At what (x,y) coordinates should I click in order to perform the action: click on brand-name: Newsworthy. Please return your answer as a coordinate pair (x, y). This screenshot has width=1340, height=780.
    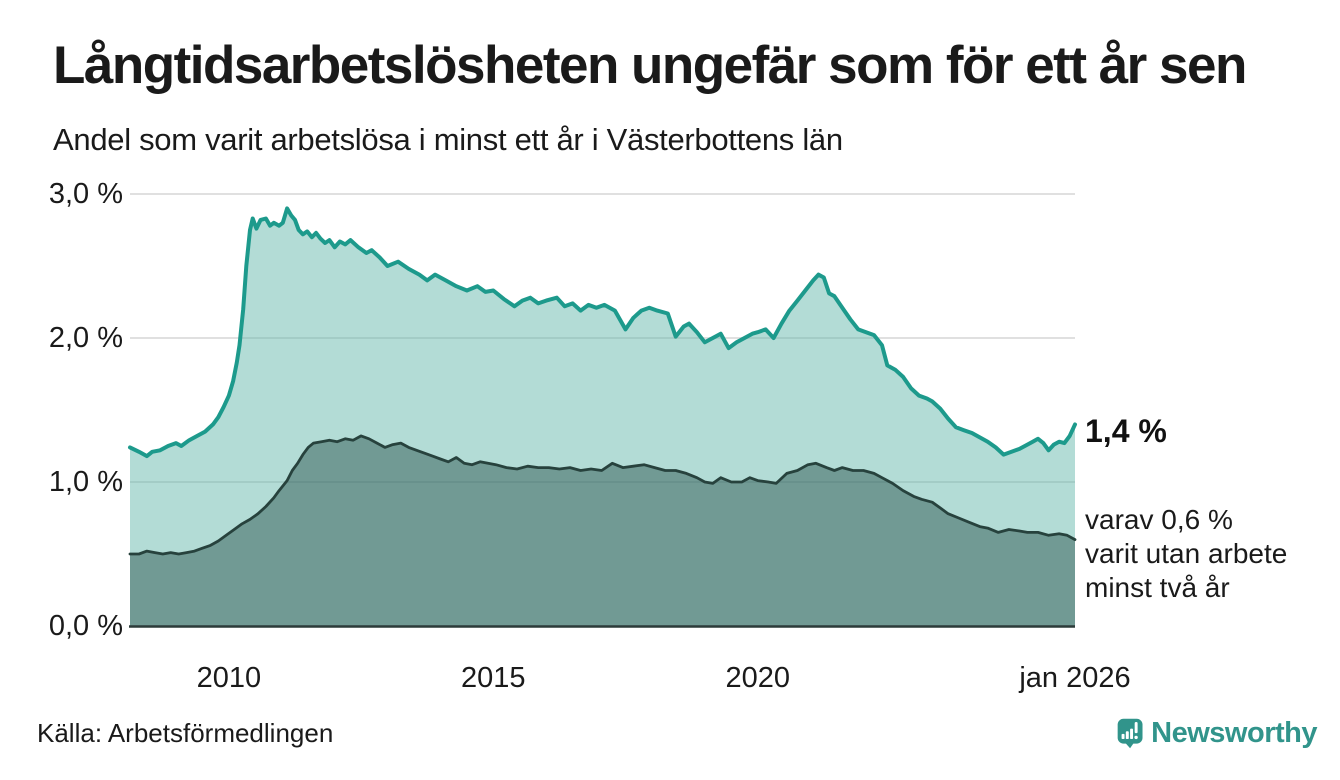
    Looking at the image, I should click on (1234, 732).